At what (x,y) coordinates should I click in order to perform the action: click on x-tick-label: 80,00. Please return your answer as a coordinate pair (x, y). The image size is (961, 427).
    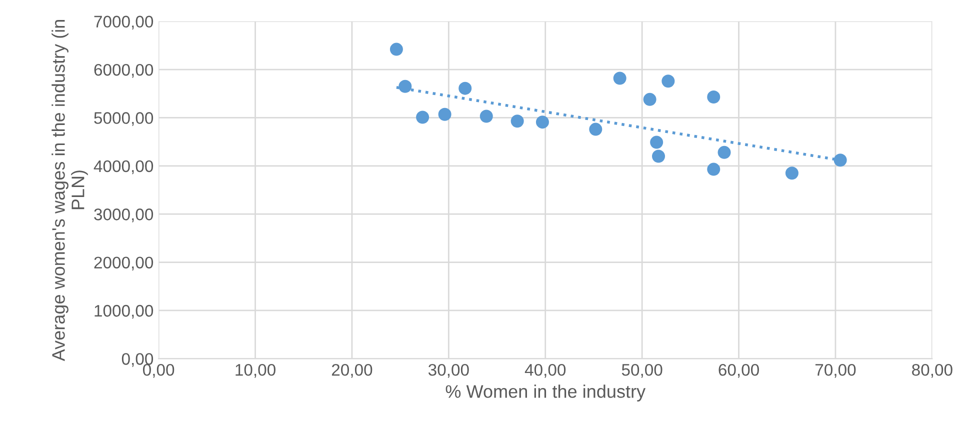
    Looking at the image, I should click on (932, 371).